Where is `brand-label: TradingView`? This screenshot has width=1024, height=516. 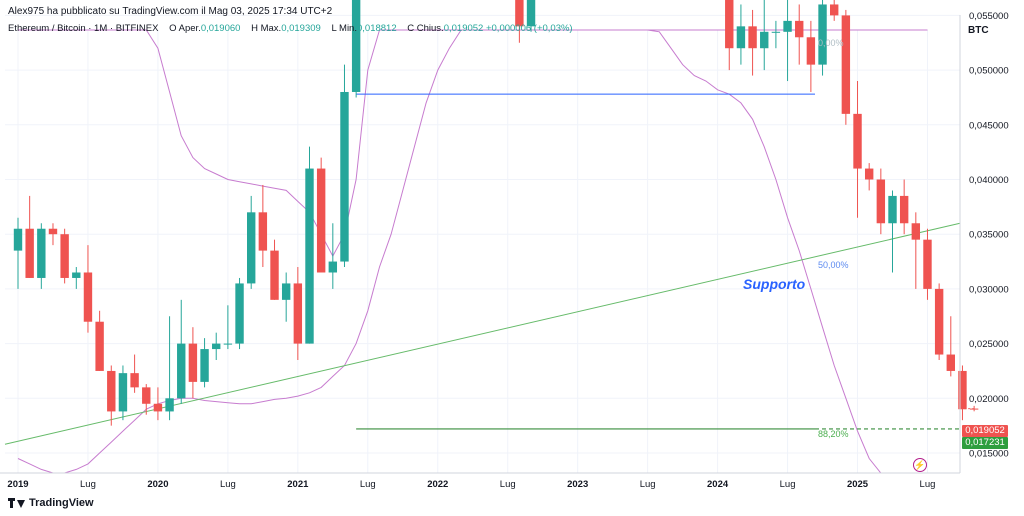 brand-label: TradingView is located at coordinates (61, 503).